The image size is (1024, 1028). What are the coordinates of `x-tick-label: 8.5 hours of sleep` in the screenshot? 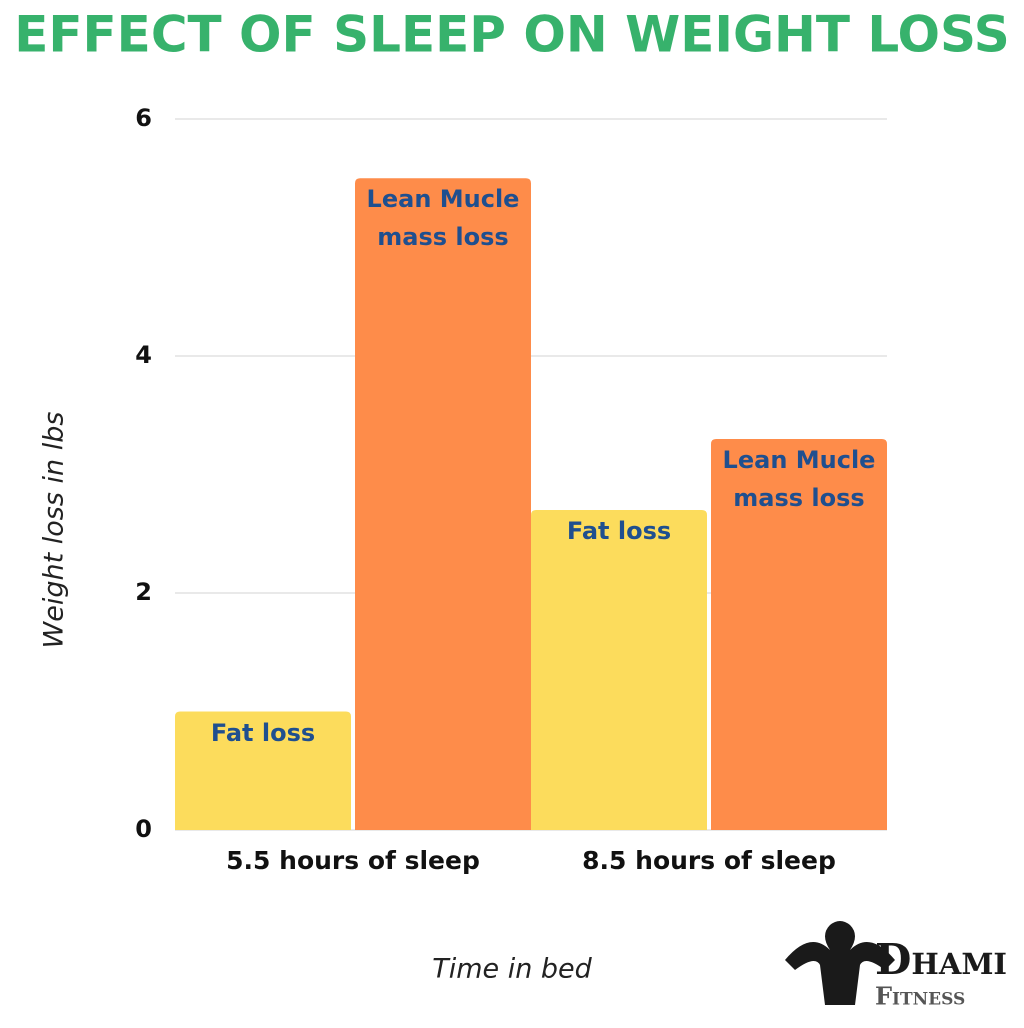 It's located at (709, 860).